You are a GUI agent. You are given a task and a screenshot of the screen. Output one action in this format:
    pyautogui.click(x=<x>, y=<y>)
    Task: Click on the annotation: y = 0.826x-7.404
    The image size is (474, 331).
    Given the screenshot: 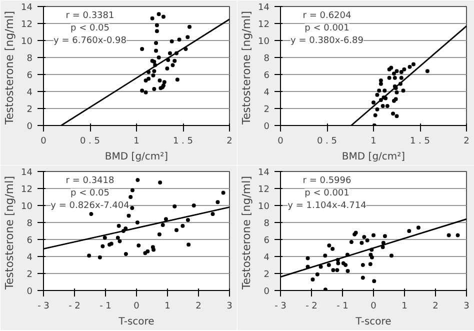 What is the action you would take?
    pyautogui.click(x=90, y=206)
    